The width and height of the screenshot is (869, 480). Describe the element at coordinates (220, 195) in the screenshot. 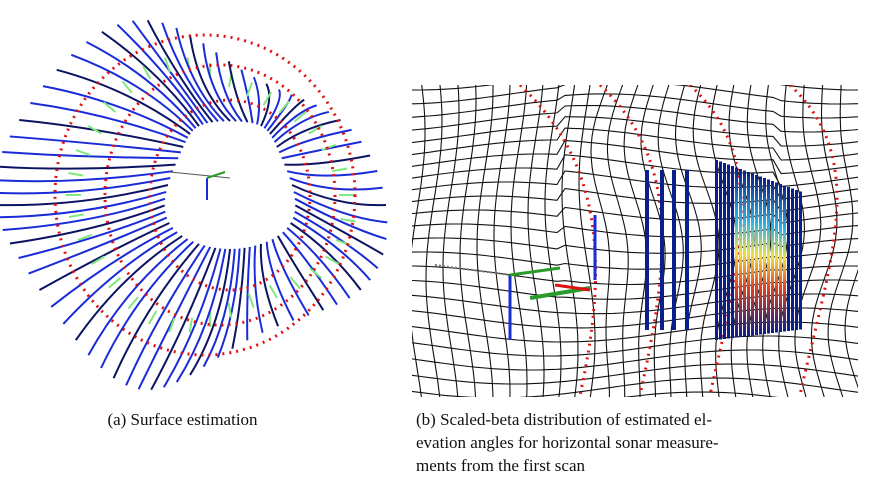

I see `dotted-ring` at that location.